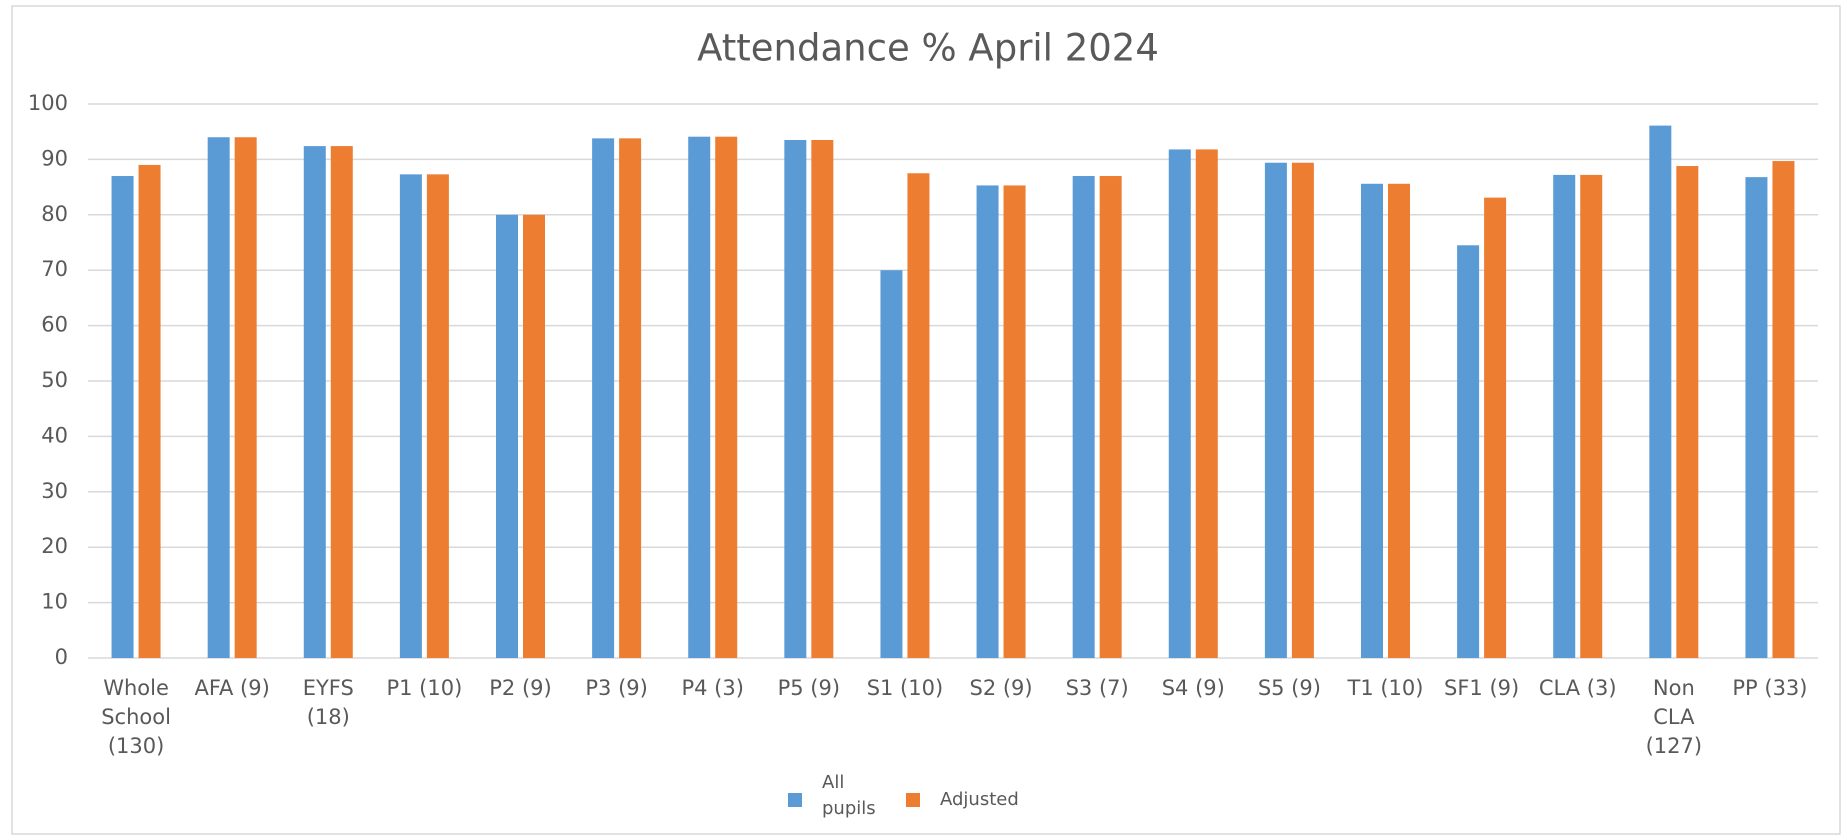 This screenshot has height=835, width=1845. Describe the element at coordinates (520, 688) in the screenshot. I see `x-tick-label: P2 (9)` at that location.